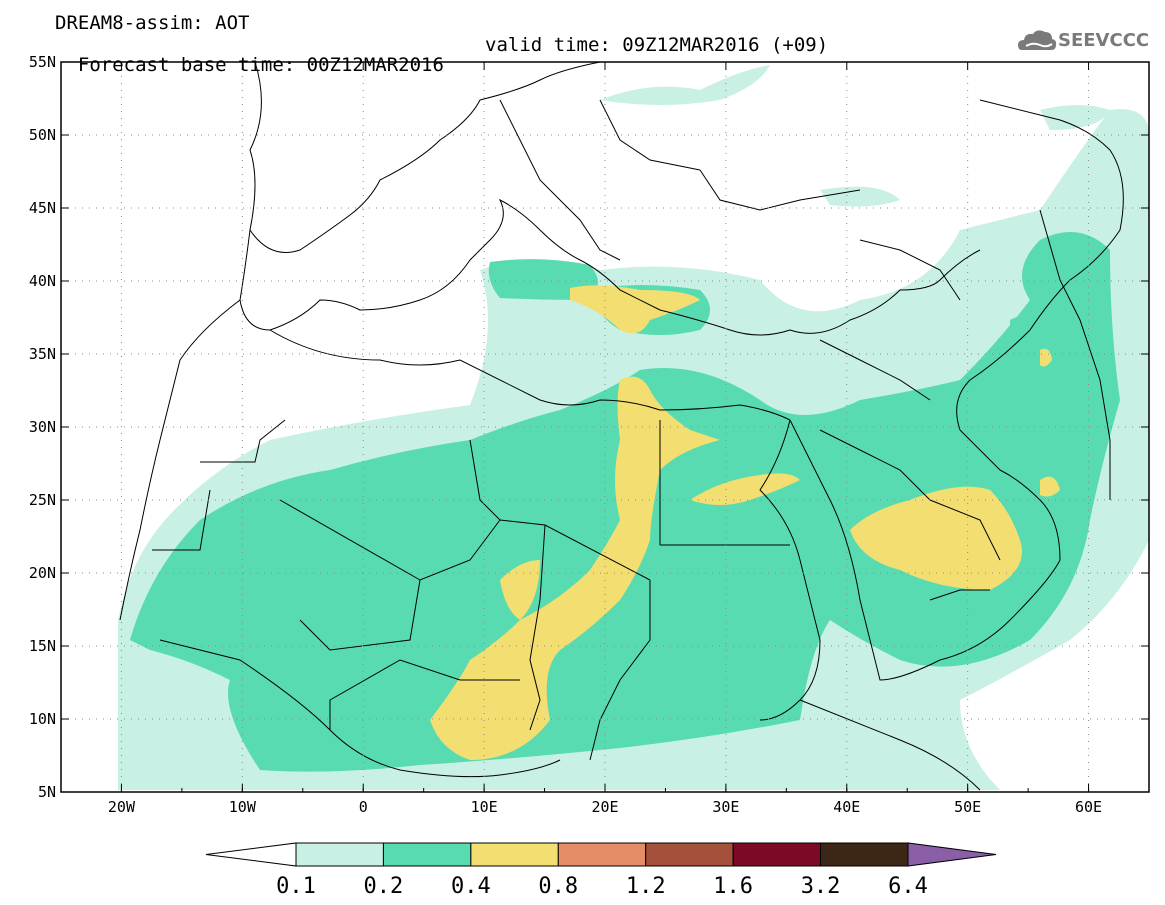 This screenshot has height=905, width=1165. What do you see at coordinates (42, 719) in the screenshot?
I see `lat-label: 10N` at bounding box center [42, 719].